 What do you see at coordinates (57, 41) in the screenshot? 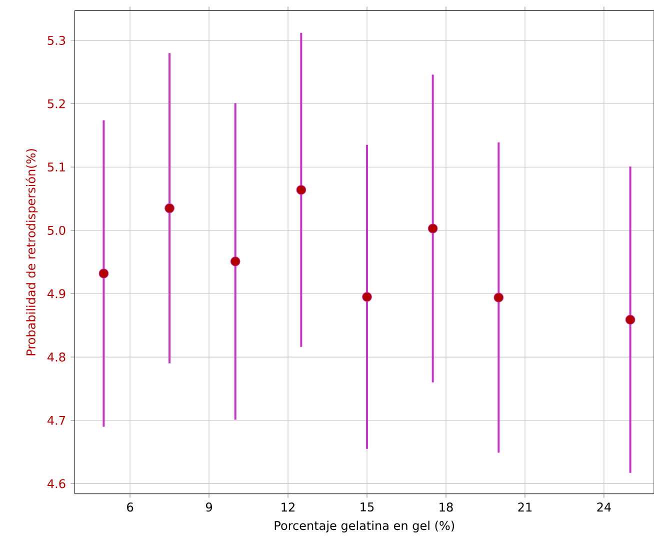
I see `y-tick-label: 5.3` at bounding box center [57, 41].